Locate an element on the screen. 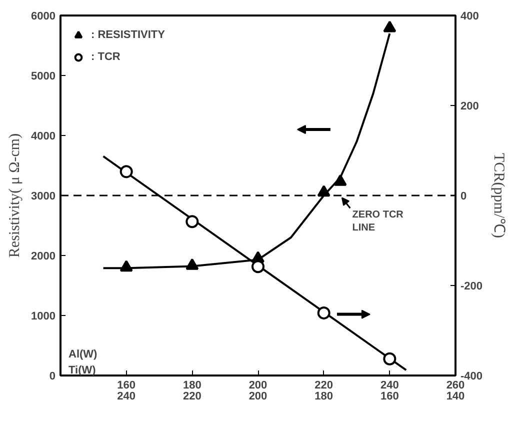  x-tick-label: 240 is located at coordinates (389, 386).